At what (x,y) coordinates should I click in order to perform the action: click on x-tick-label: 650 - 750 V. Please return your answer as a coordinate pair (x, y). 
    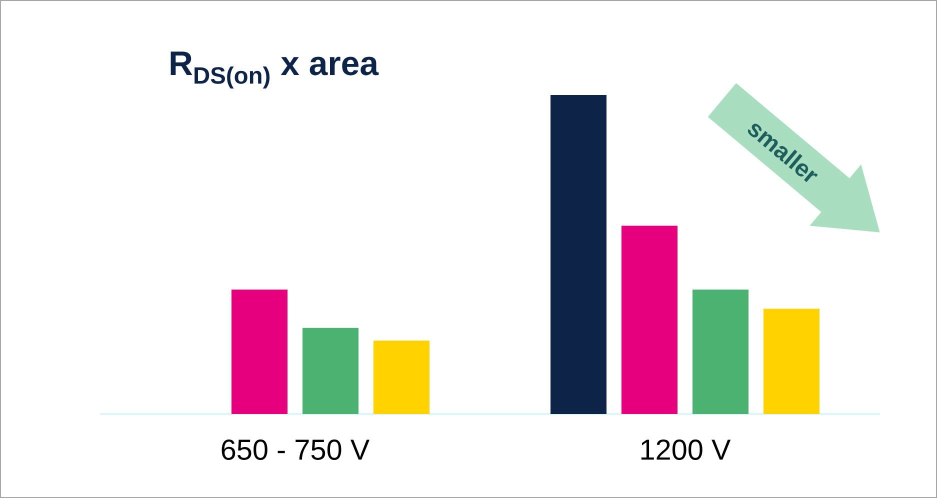
    Looking at the image, I should click on (296, 450).